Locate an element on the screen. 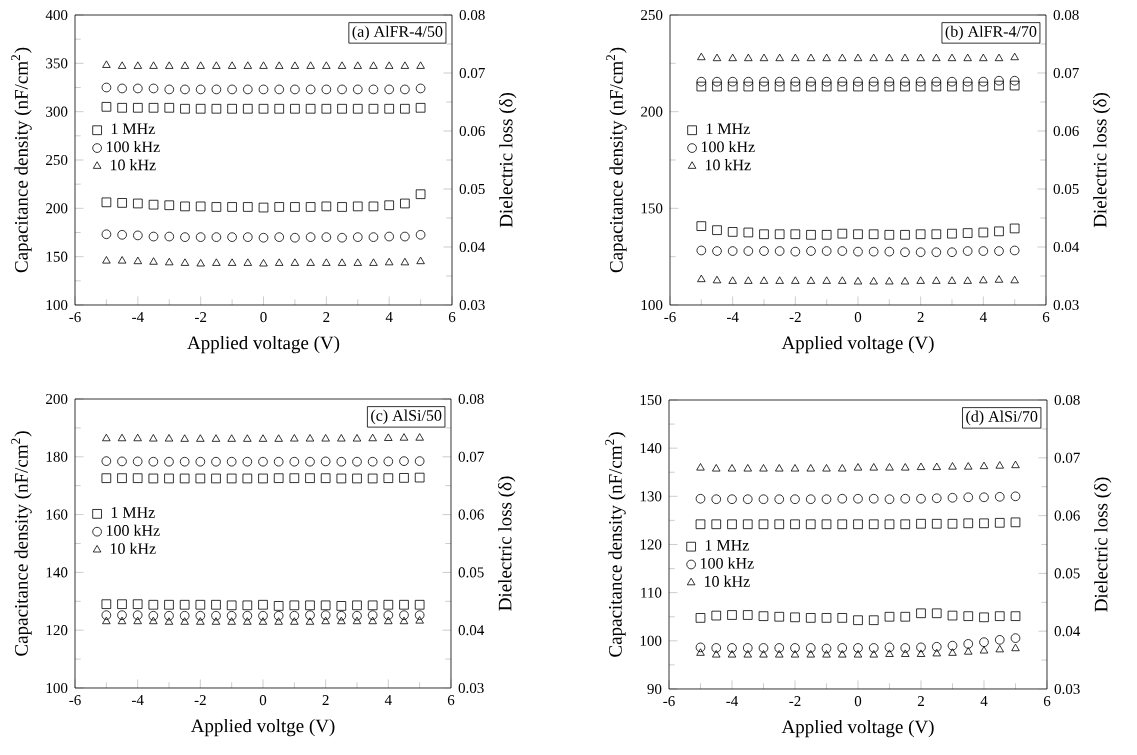 The height and width of the screenshot is (755, 1137). annotation: (b) AlFR-4/70 is located at coordinates (991, 33).